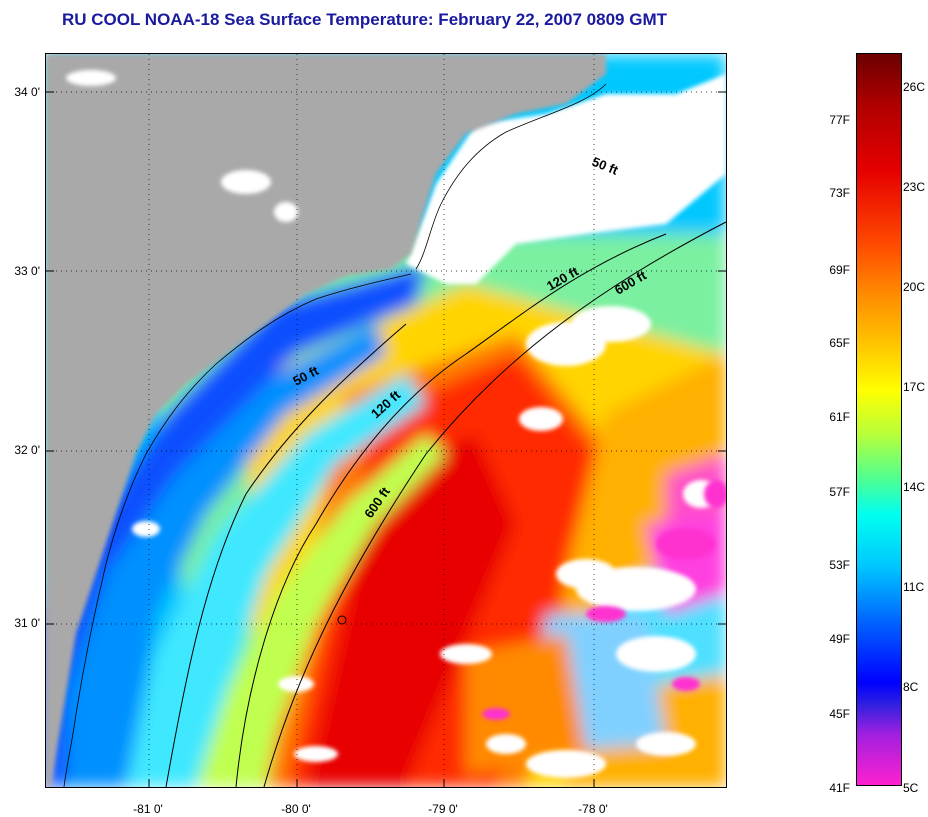 This screenshot has width=928, height=817. What do you see at coordinates (839, 492) in the screenshot?
I see `colorbar-f-label: 57F` at bounding box center [839, 492].